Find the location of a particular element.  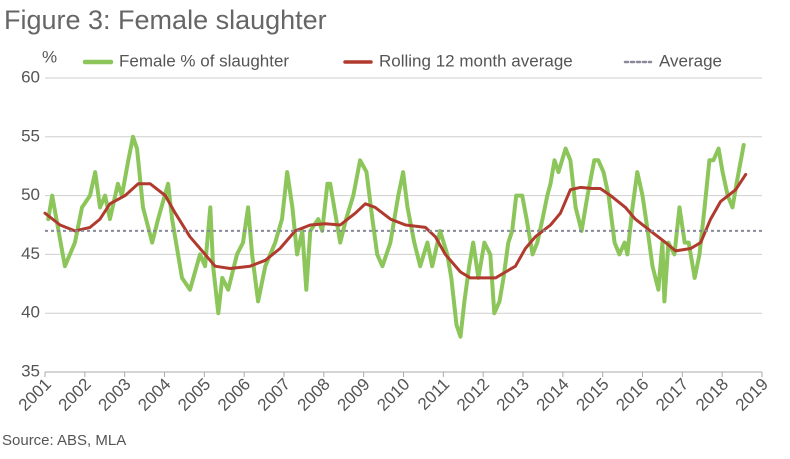

x-tick-label: 2004 is located at coordinates (154, 395).